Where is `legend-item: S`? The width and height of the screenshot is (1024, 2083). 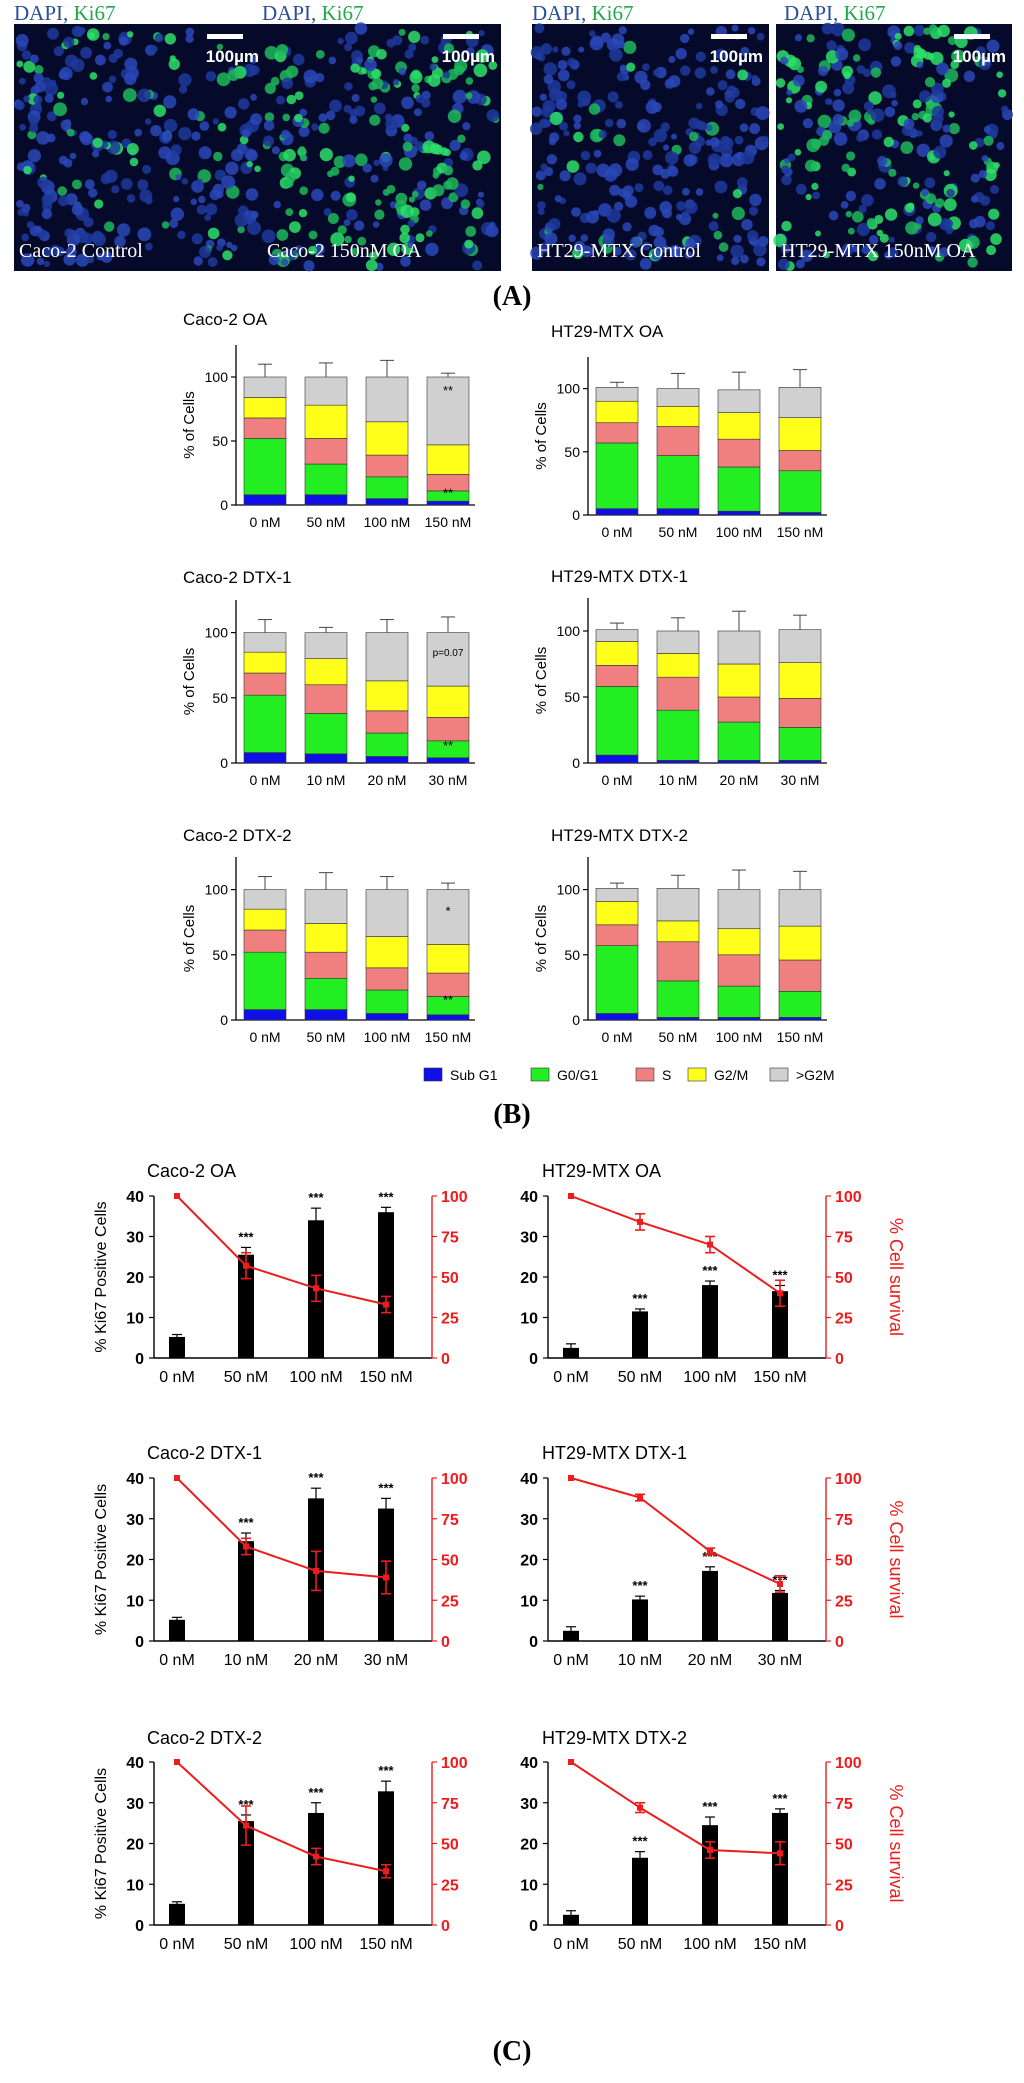
legend-item: S is located at coordinates (653, 1075).